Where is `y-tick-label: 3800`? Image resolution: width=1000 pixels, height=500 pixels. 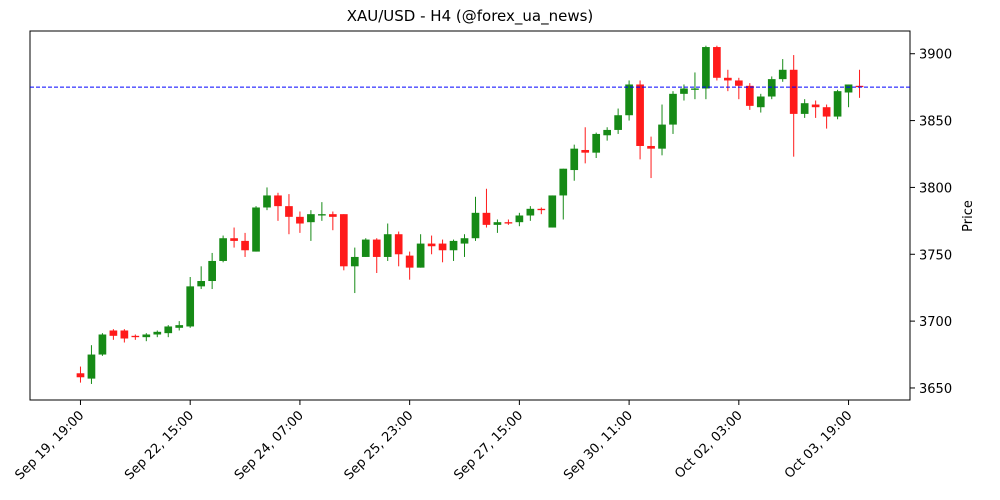 y-tick-label: 3800 is located at coordinates (935, 188).